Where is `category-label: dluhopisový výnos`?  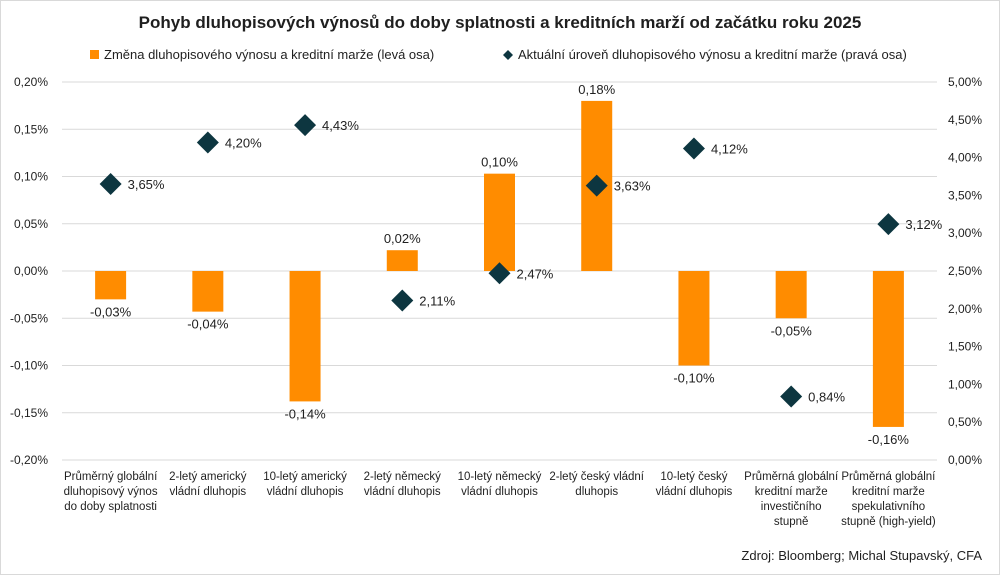
category-label: dluhopisový výnos is located at coordinates (111, 492).